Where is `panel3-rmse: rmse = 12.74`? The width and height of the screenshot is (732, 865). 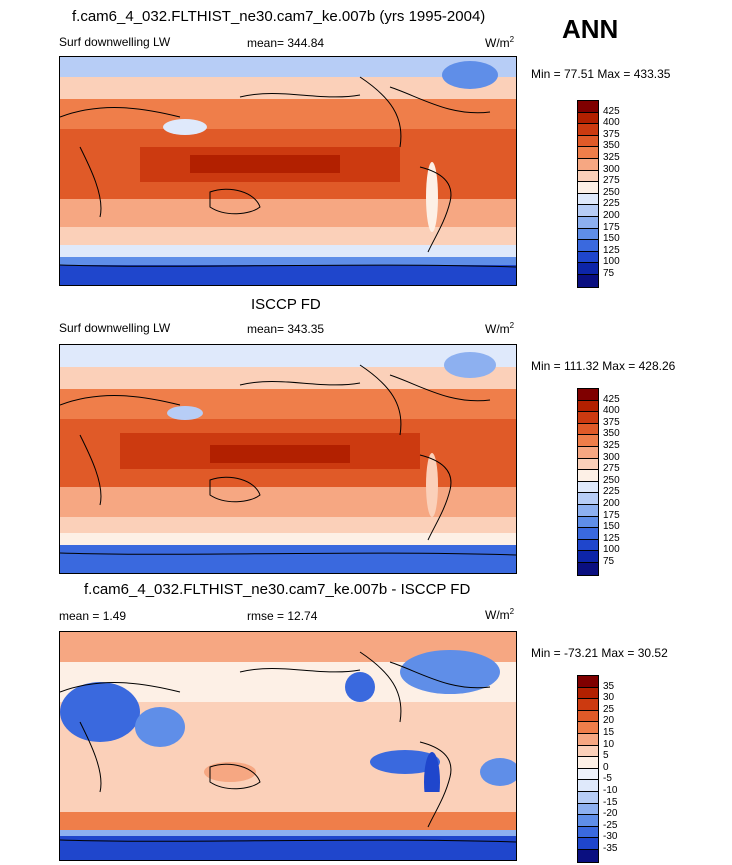
panel3-rmse: rmse = 12.74 is located at coordinates (282, 616).